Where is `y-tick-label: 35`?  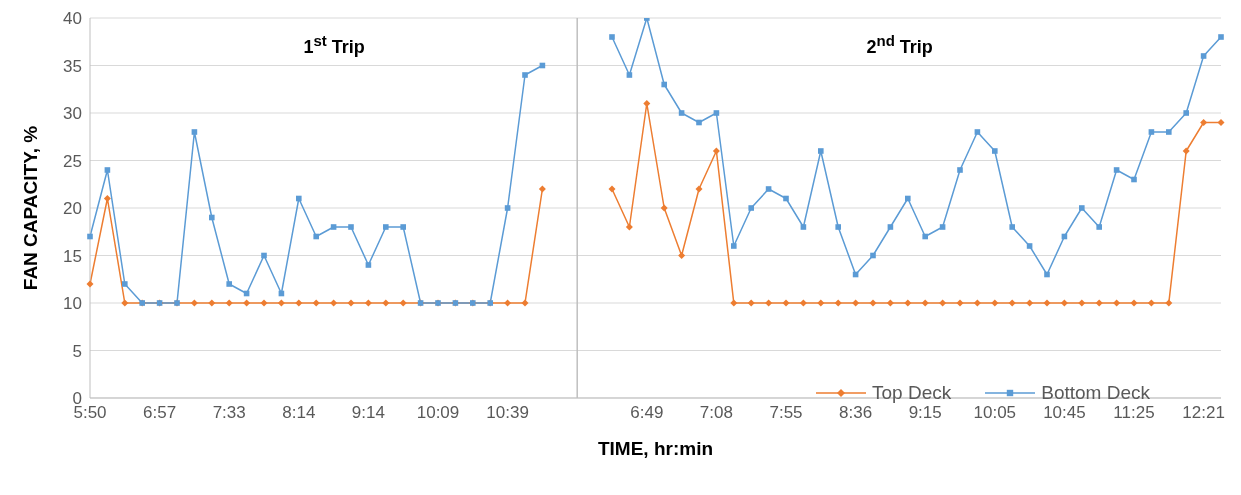 y-tick-label: 35 is located at coordinates (72, 66).